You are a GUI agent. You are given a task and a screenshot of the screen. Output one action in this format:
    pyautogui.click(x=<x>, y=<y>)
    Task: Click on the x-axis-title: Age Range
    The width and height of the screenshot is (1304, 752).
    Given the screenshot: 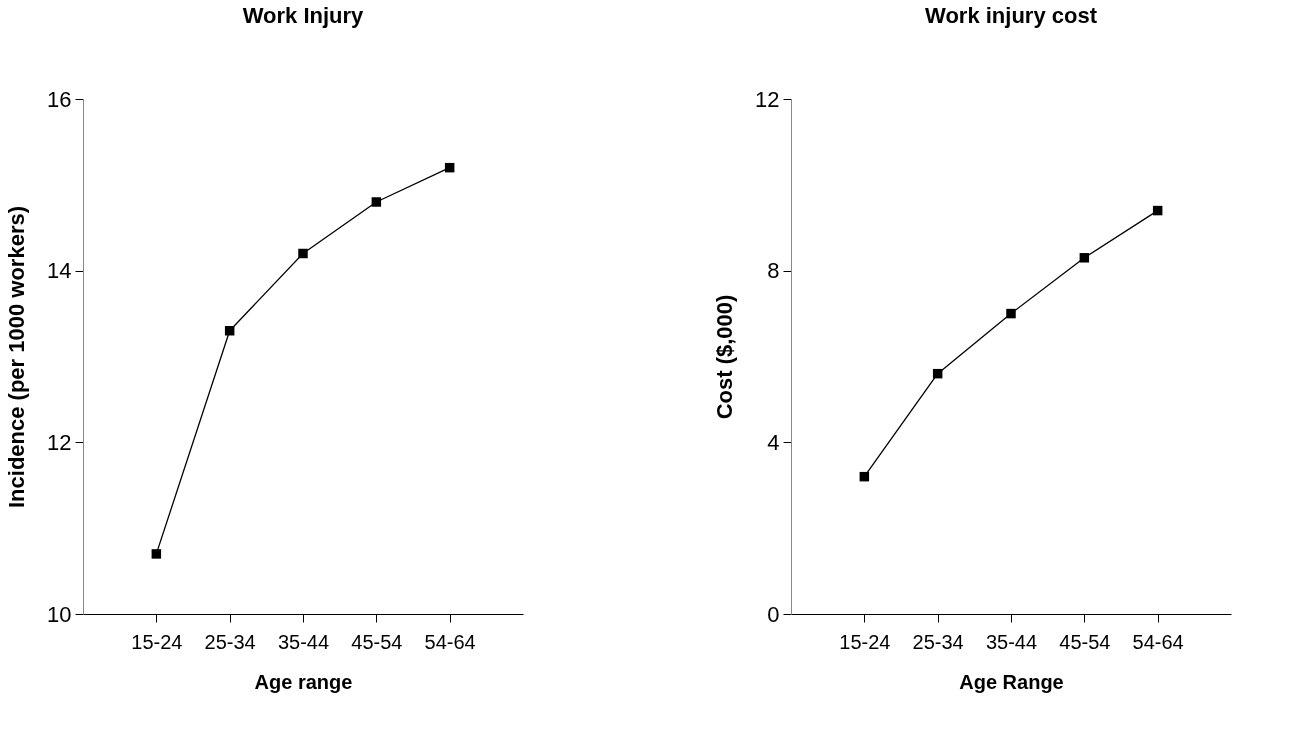 What is the action you would take?
    pyautogui.click(x=1011, y=681)
    